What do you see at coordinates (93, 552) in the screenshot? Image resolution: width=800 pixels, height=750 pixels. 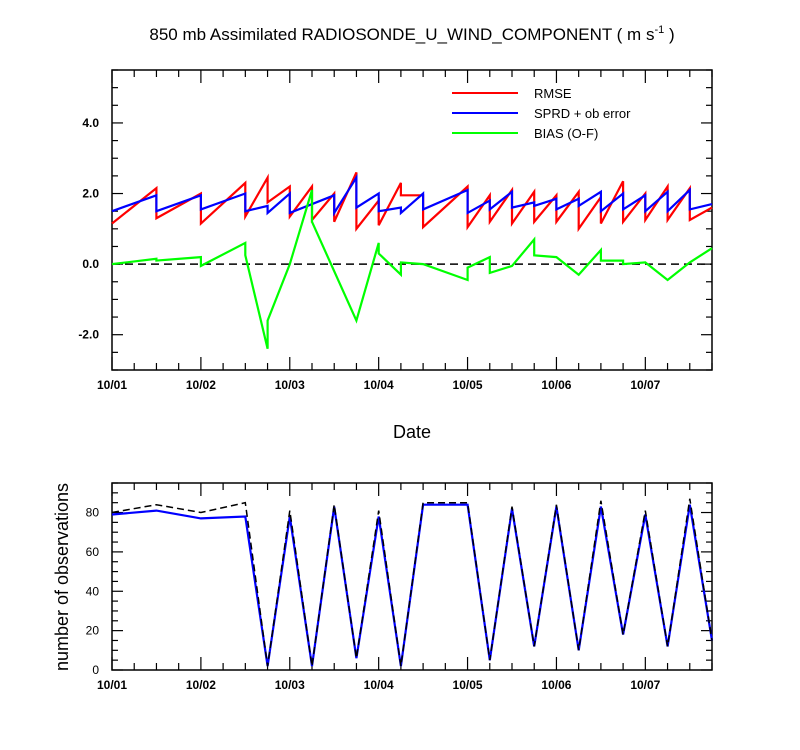 I see `y-tick-label: 60` at bounding box center [93, 552].